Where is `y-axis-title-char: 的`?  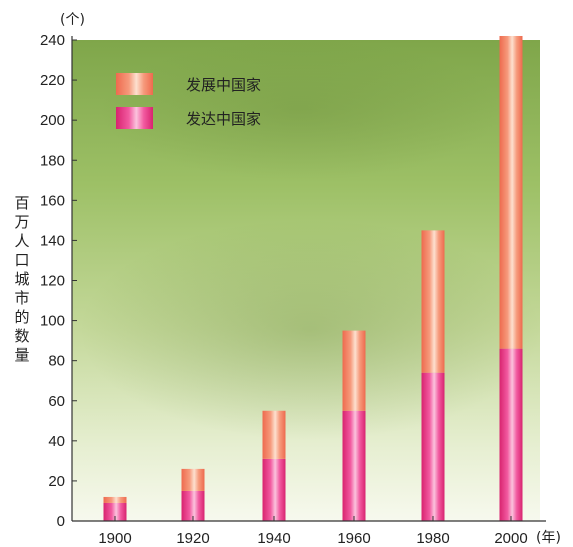
y-axis-title-char: 的 is located at coordinates (21, 317).